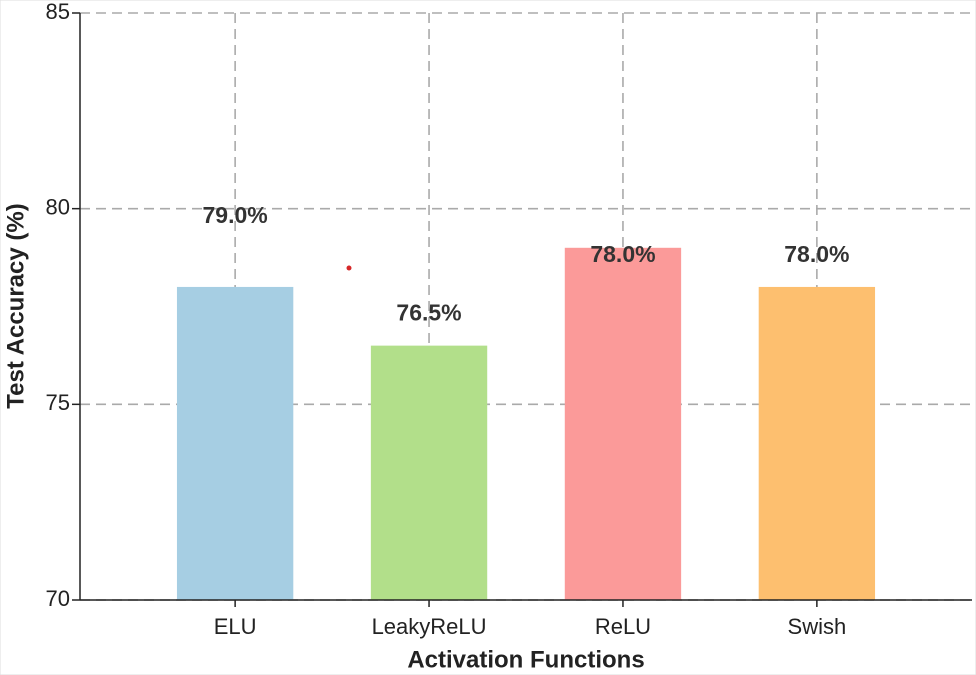  What do you see at coordinates (15, 305) in the screenshot?
I see `y-axis-label: Test Accuracy (%)` at bounding box center [15, 305].